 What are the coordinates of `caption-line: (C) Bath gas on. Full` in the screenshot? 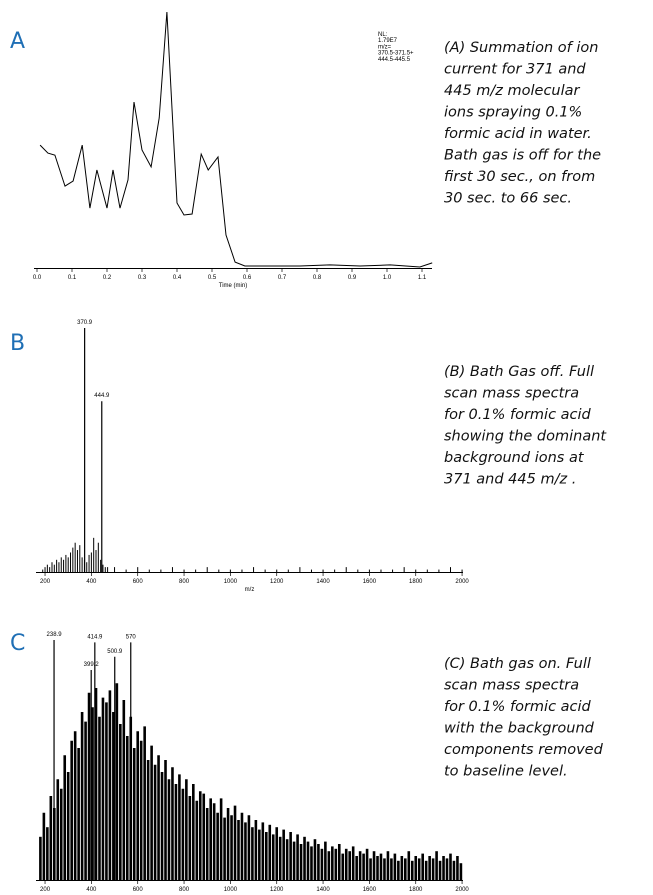 It's located at (517, 664).